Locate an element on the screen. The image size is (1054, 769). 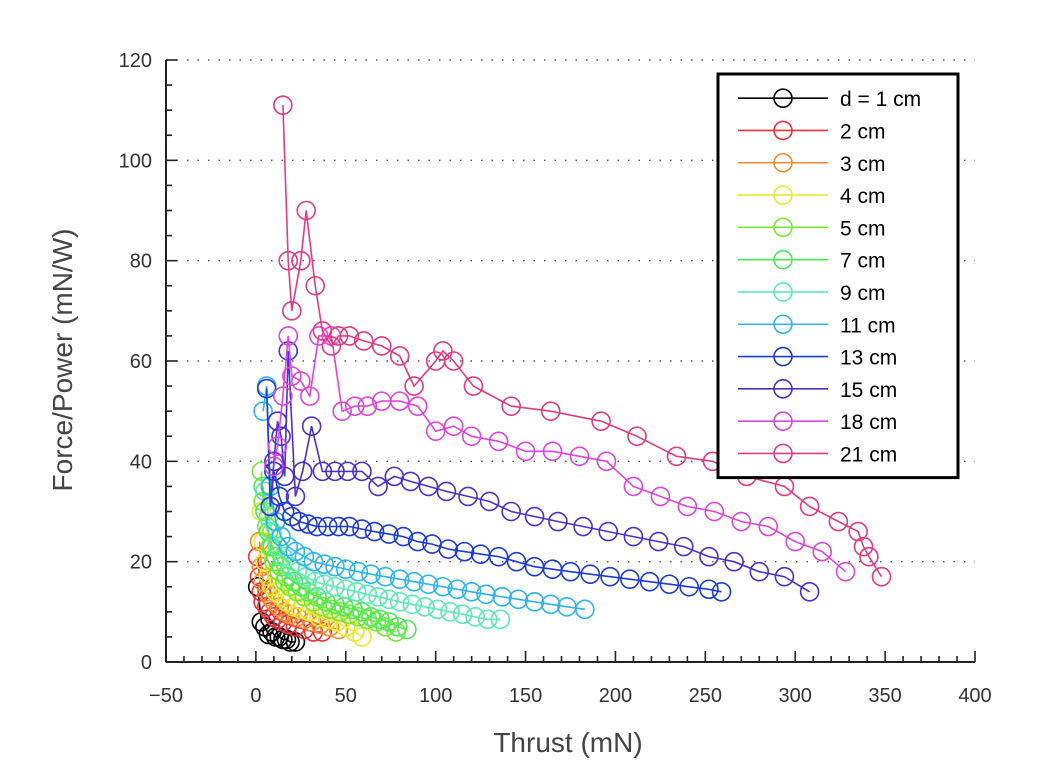
y-tick-label: 100 is located at coordinates (135, 161).